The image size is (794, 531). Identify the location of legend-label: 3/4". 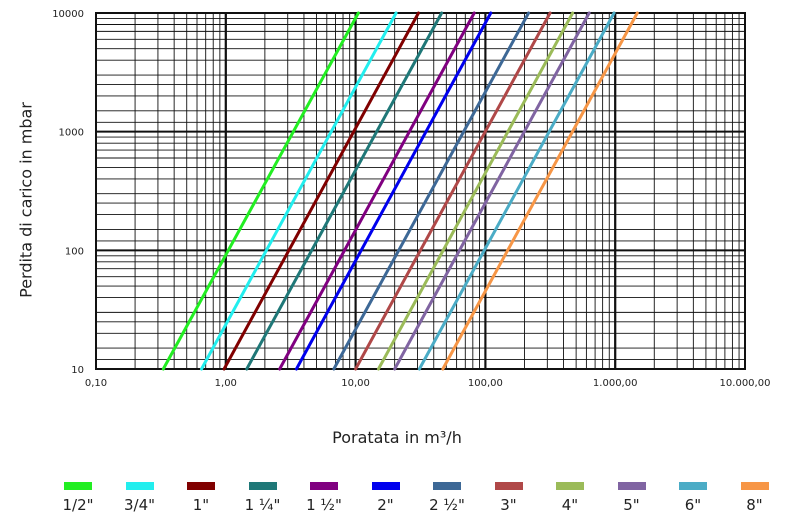
(139, 505).